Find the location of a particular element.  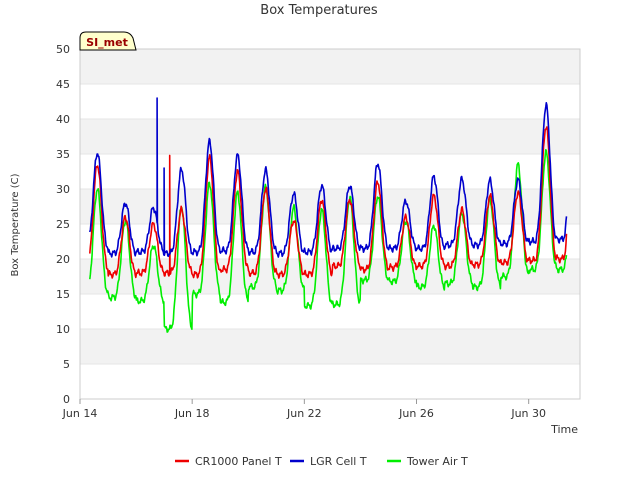

y-axis: 0 5 10 15 20 25 30 35 40 45 50 is located at coordinates (63, 224).